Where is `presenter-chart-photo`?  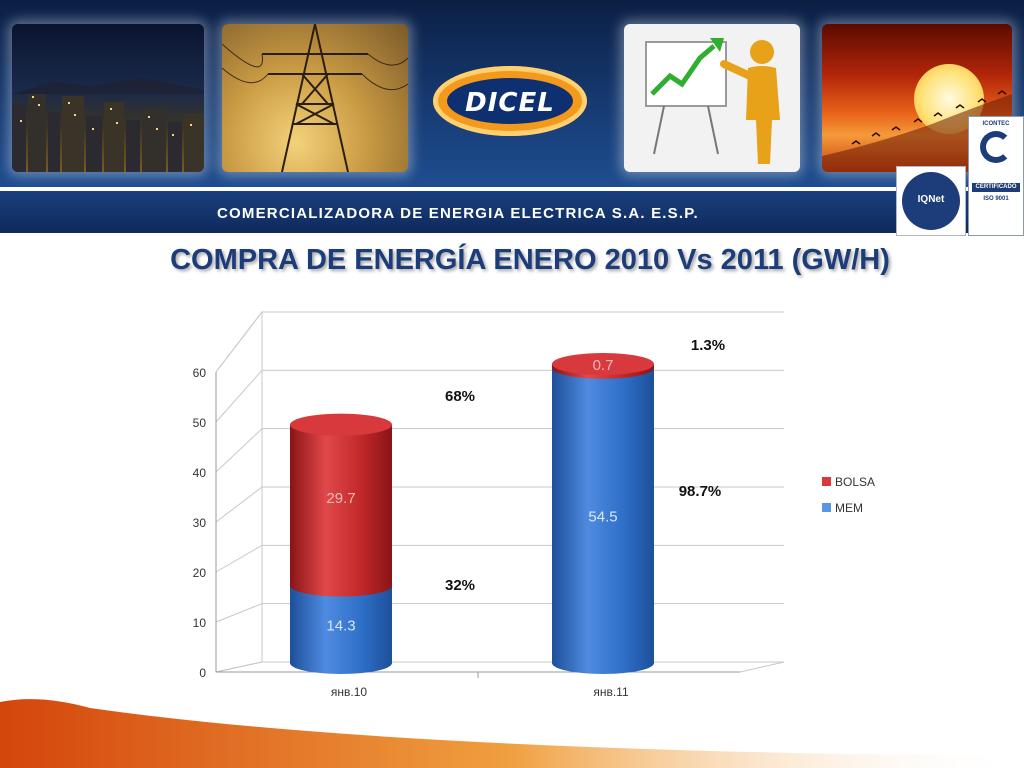 presenter-chart-photo is located at coordinates (712, 98).